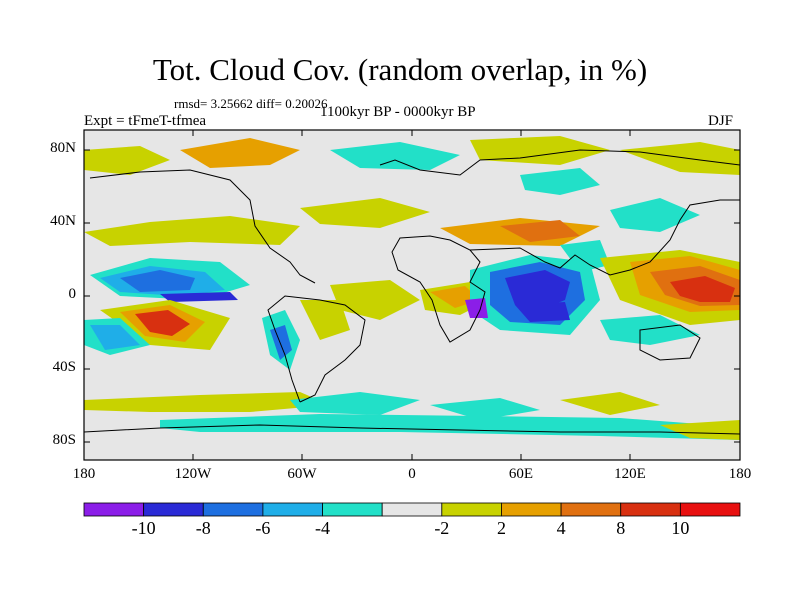 The height and width of the screenshot is (600, 800). I want to click on colorbar-label: -6, so click(263, 528).